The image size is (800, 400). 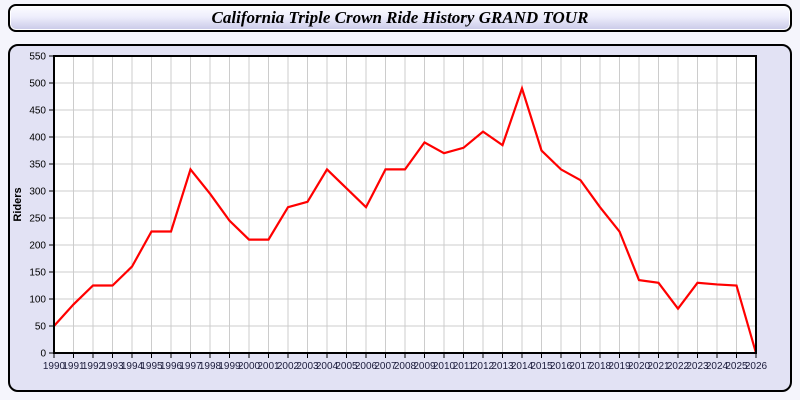 What do you see at coordinates (464, 366) in the screenshot?
I see `svg-text: 2011` at bounding box center [464, 366].